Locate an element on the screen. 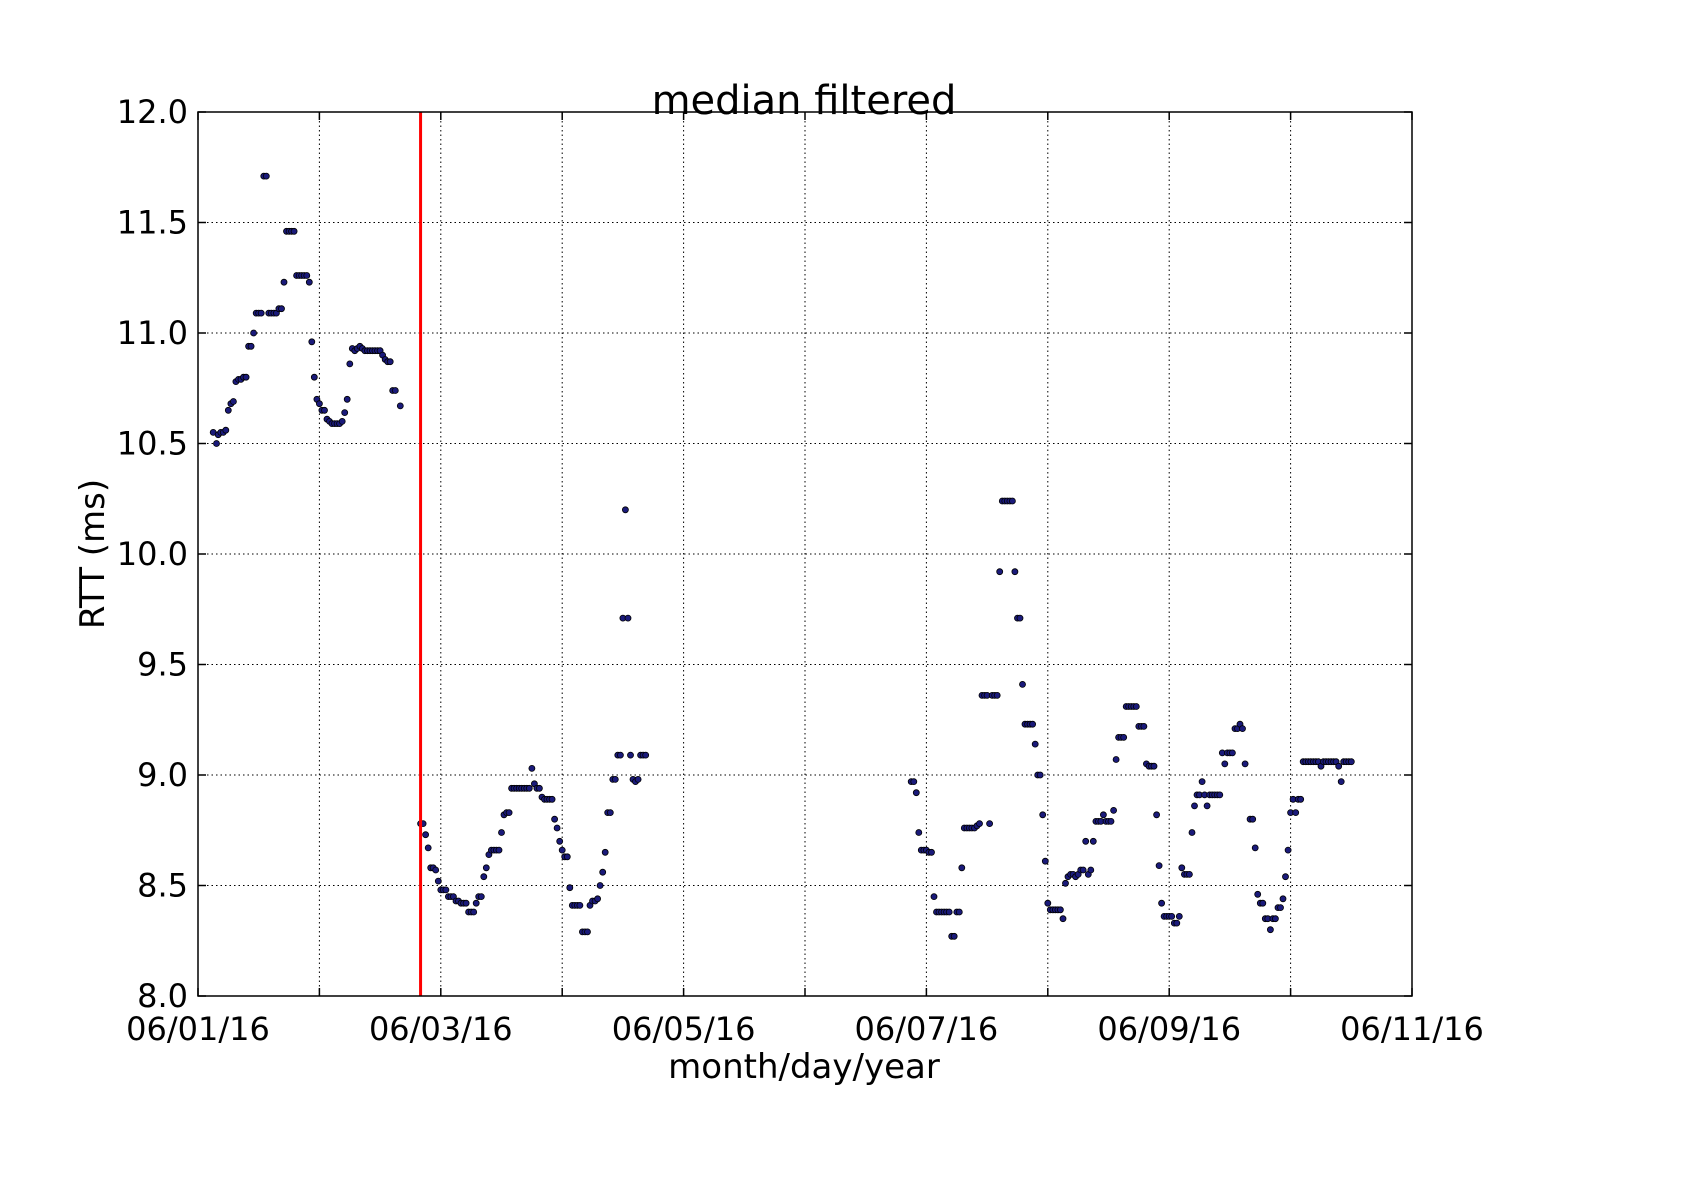  x-tick-label: 06/07/16 is located at coordinates (927, 1029).